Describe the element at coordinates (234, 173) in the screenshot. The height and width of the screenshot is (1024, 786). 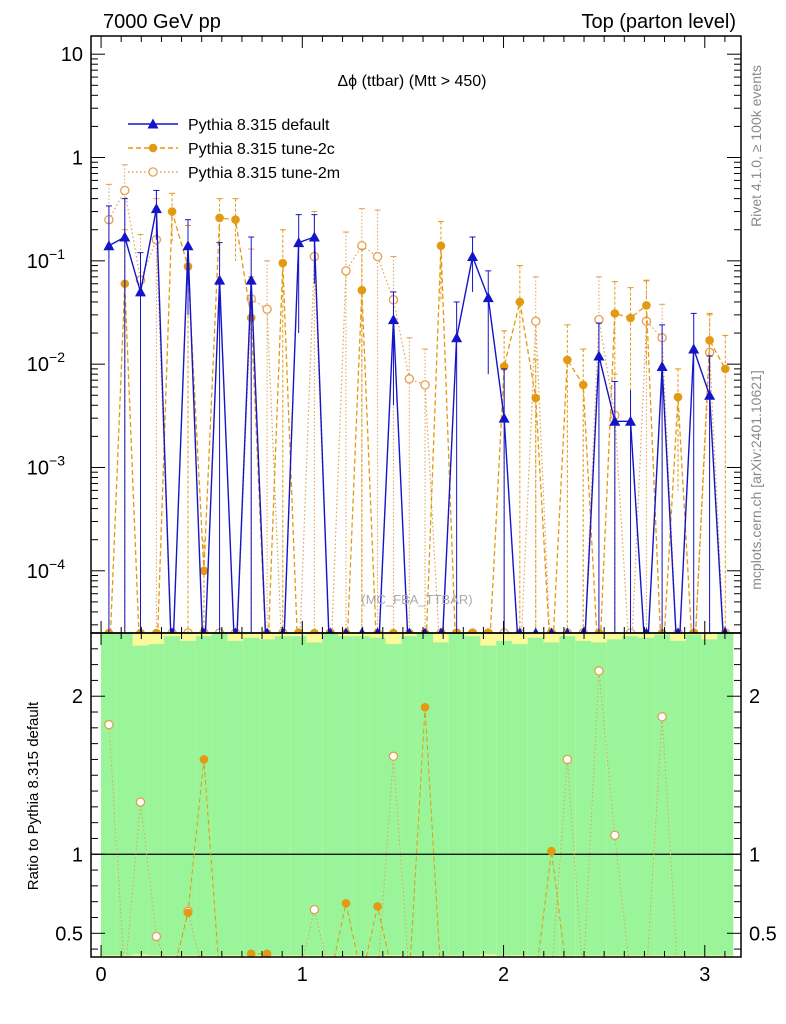
I see `legend-item-tune2m: Pythia 8.315 tune-2m` at that location.